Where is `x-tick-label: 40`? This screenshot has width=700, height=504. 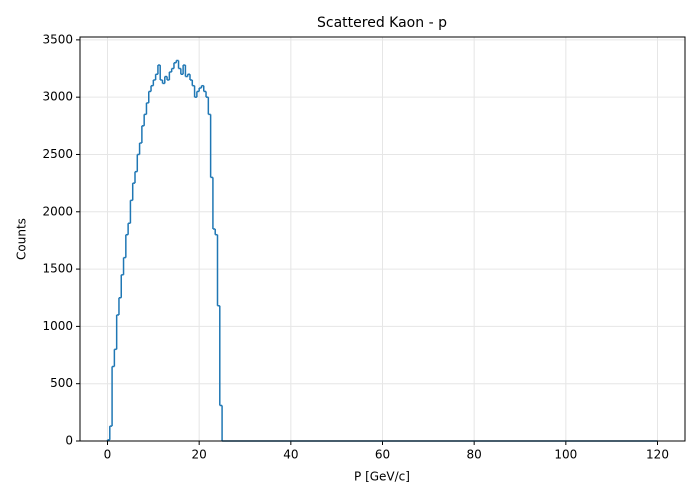
x-tick-label: 40 is located at coordinates (290, 455).